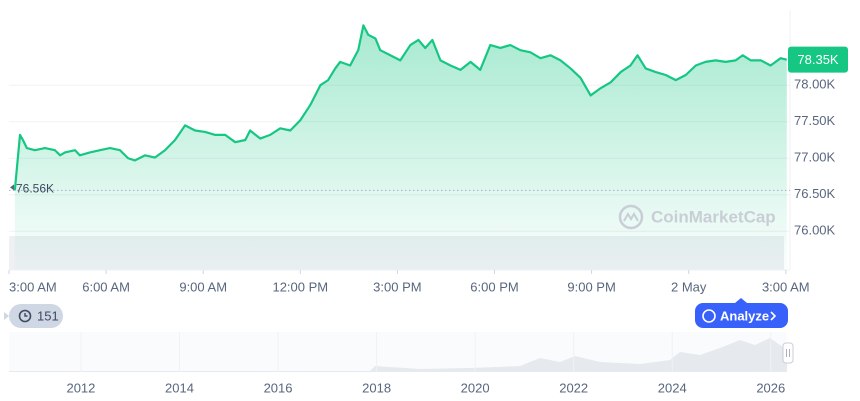  Describe the element at coordinates (12, 187) in the screenshot. I see `low-marker` at that location.